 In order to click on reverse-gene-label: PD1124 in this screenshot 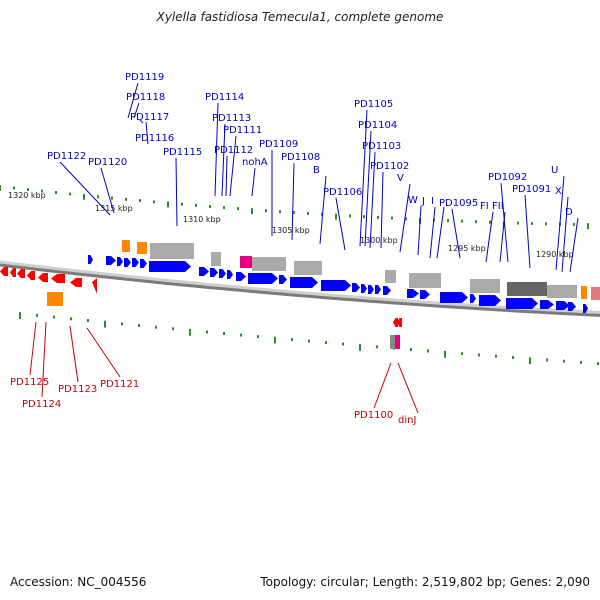, I will do `click(41, 404)`.